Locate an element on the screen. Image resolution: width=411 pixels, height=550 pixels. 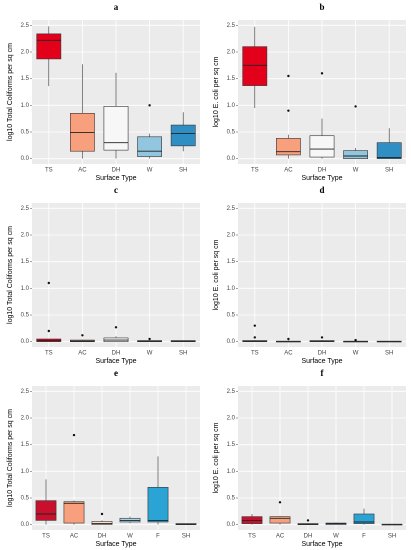
panel-title: e is located at coordinates (116, 373).